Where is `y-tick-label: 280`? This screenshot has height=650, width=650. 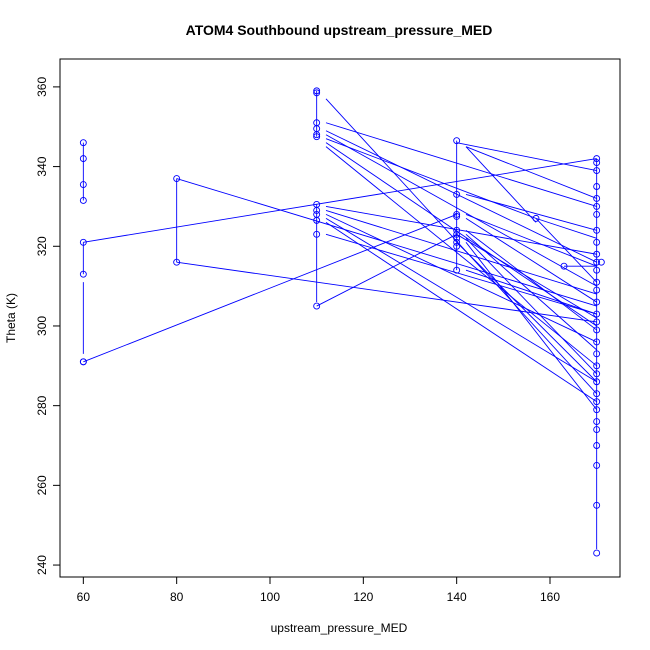 y-tick-label: 280 is located at coordinates (42, 405).